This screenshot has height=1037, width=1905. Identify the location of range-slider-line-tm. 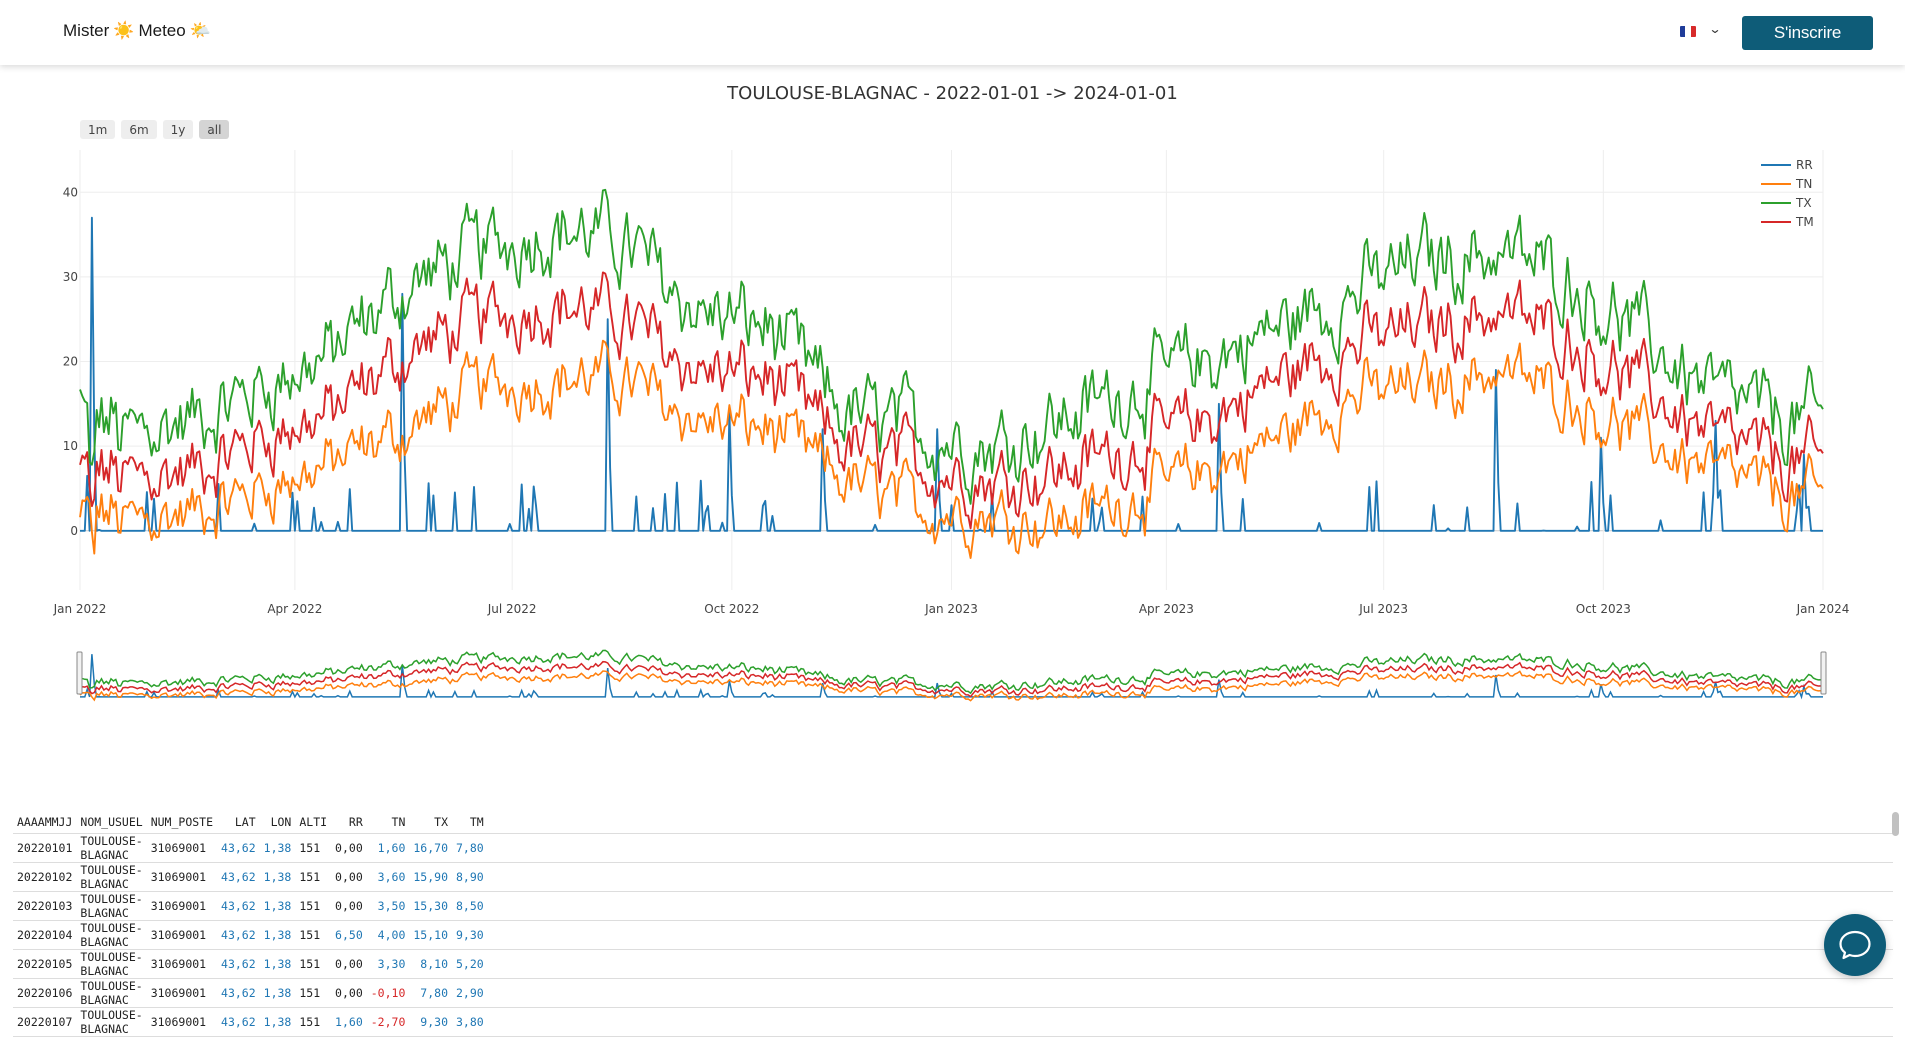
(951, 679).